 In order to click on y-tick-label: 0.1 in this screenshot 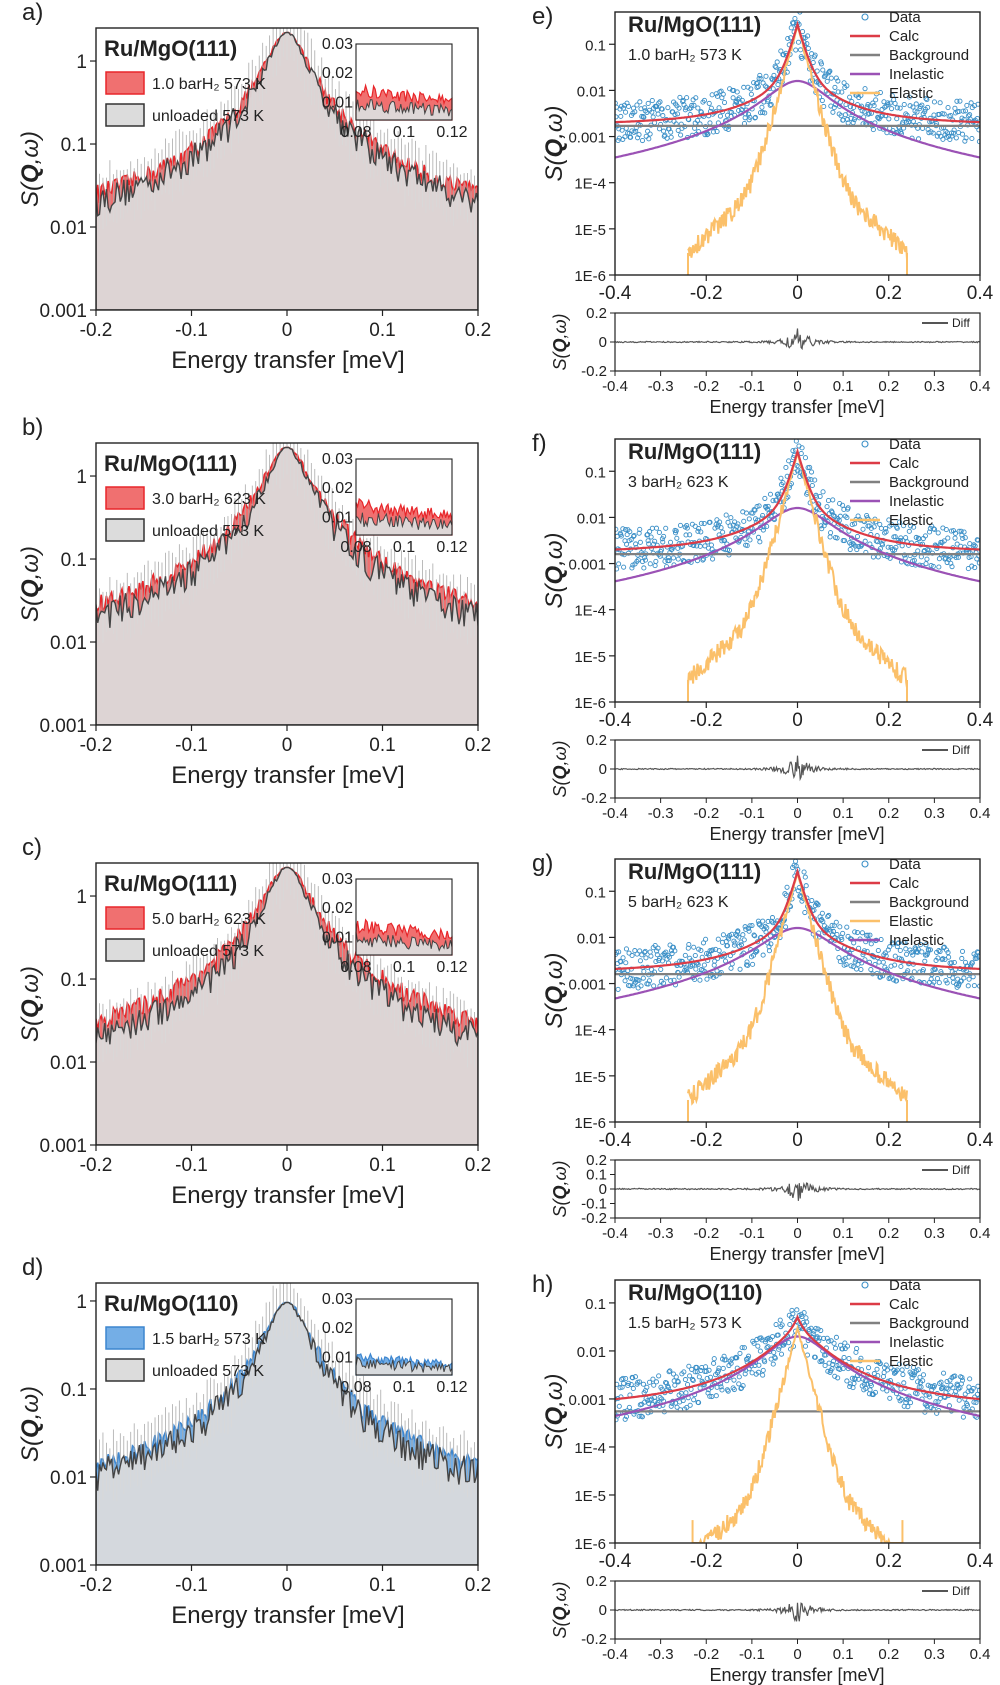, I will do `click(74, 560)`.